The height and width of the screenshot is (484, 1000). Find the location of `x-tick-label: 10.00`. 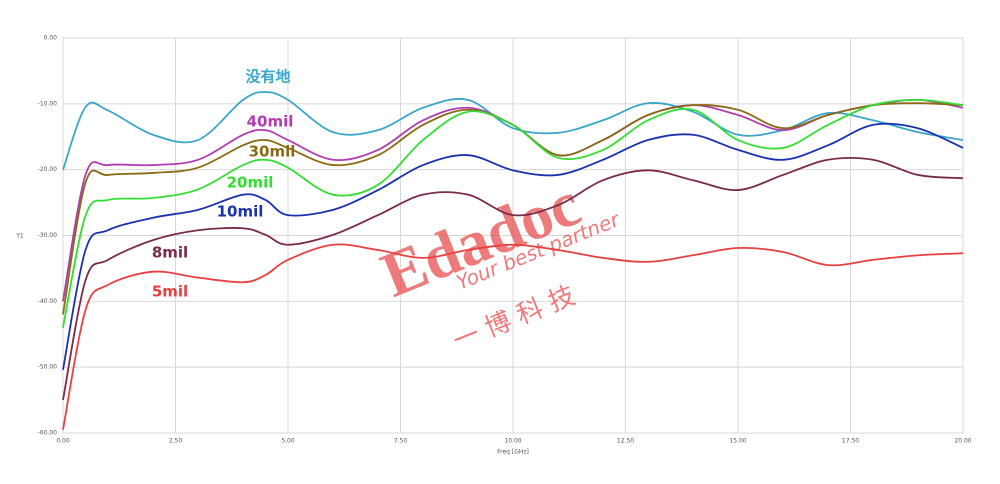

x-tick-label: 10.00 is located at coordinates (512, 441).